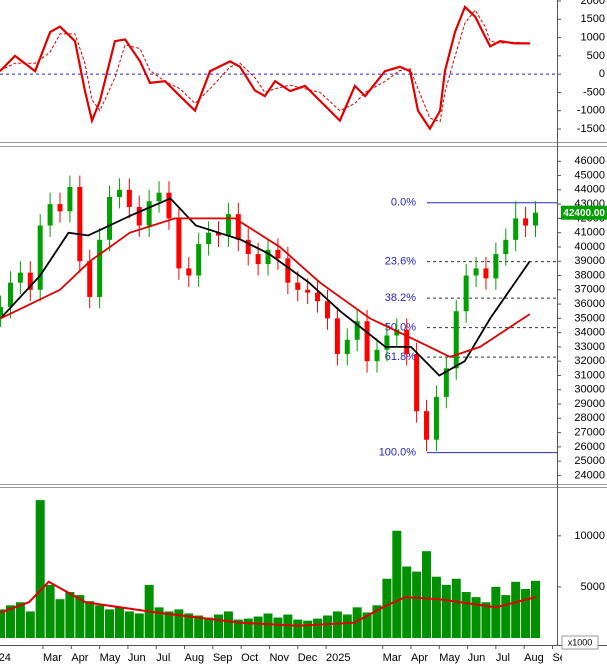  I want to click on fib-label: 100.0%, so click(398, 452).